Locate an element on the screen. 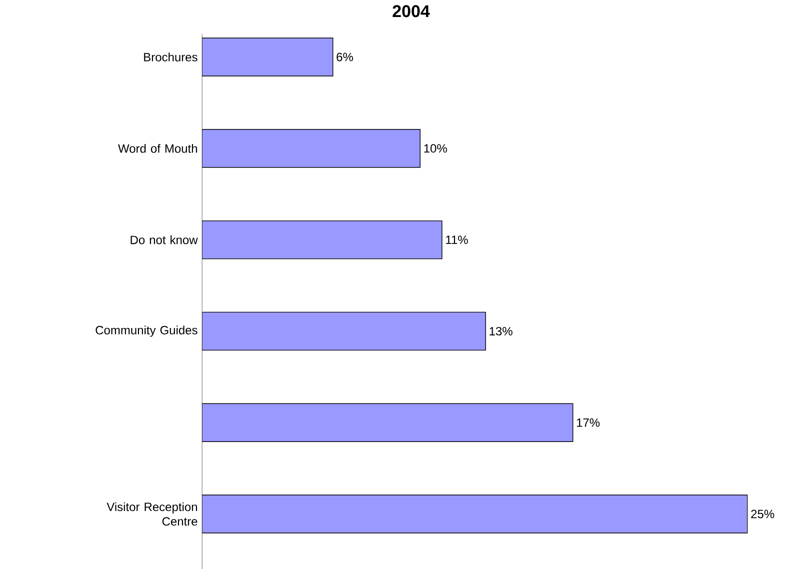  y-tick-label: Do not know is located at coordinates (164, 239).